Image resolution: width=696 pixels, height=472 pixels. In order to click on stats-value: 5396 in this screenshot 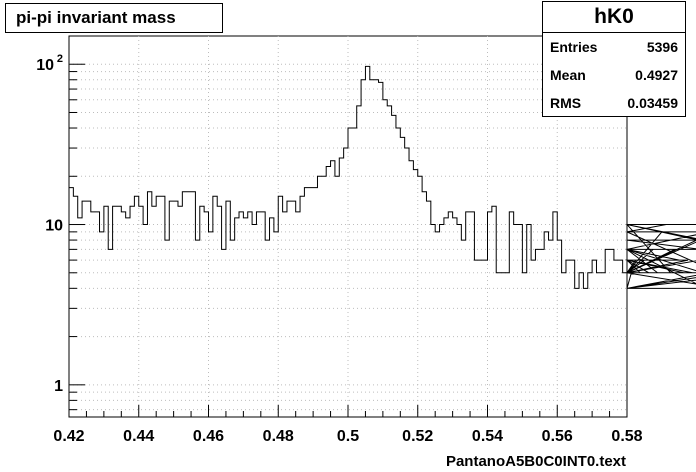, I will do `click(662, 47)`.